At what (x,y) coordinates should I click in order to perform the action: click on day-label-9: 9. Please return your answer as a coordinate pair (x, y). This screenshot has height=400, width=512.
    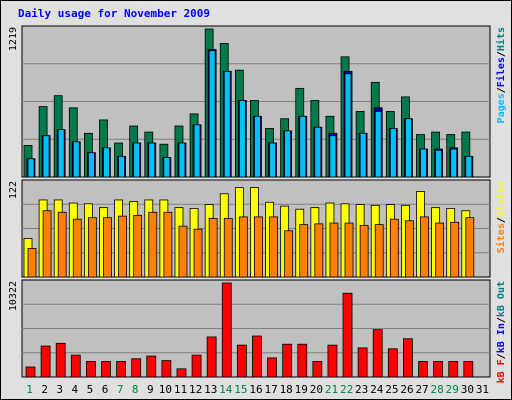
    Looking at the image, I should click on (150, 389).